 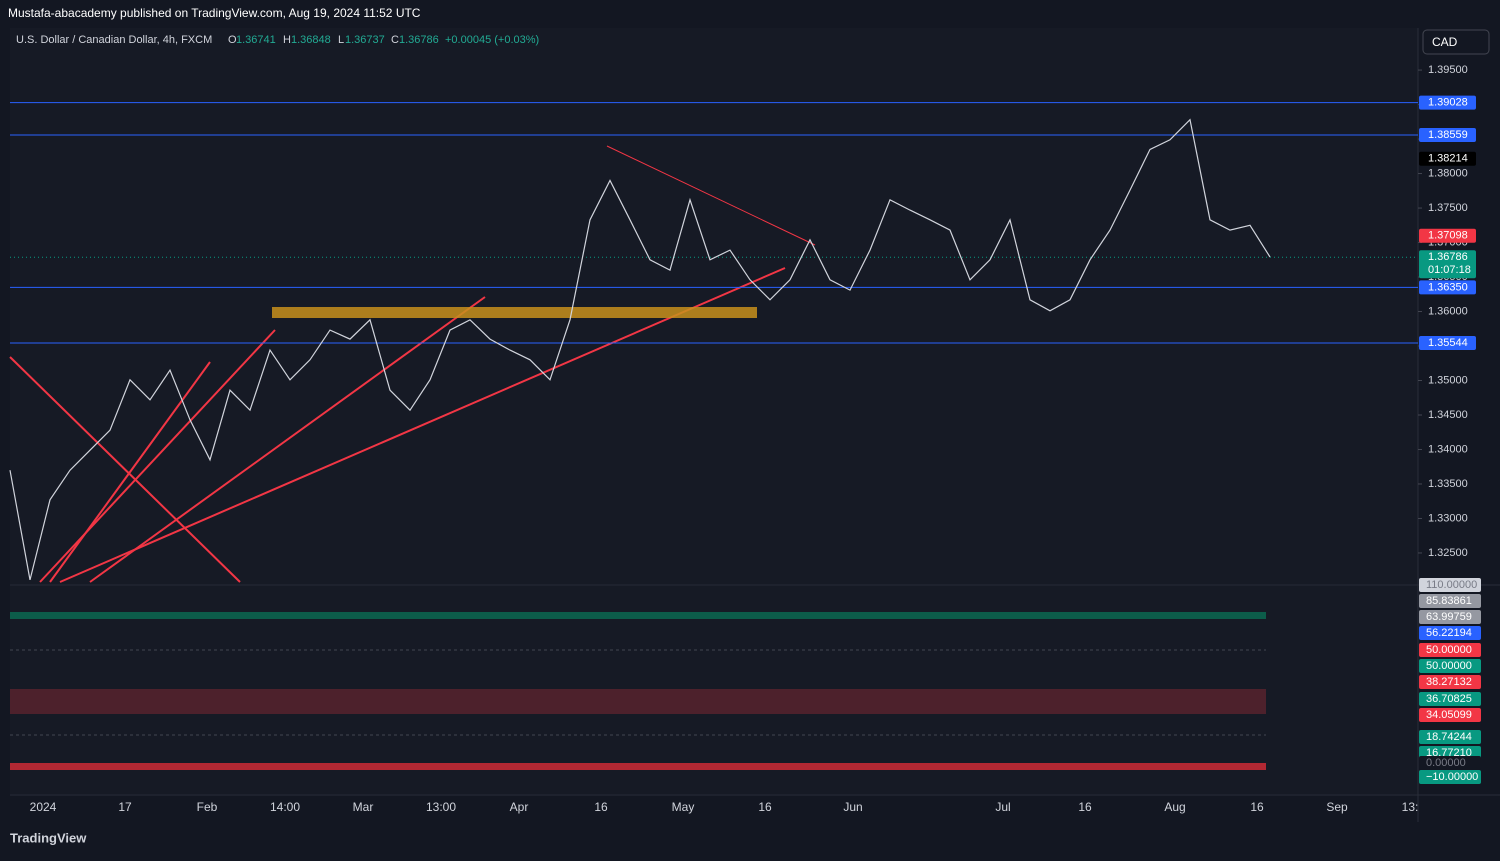 I want to click on oscillator-band, so click(x=638, y=701).